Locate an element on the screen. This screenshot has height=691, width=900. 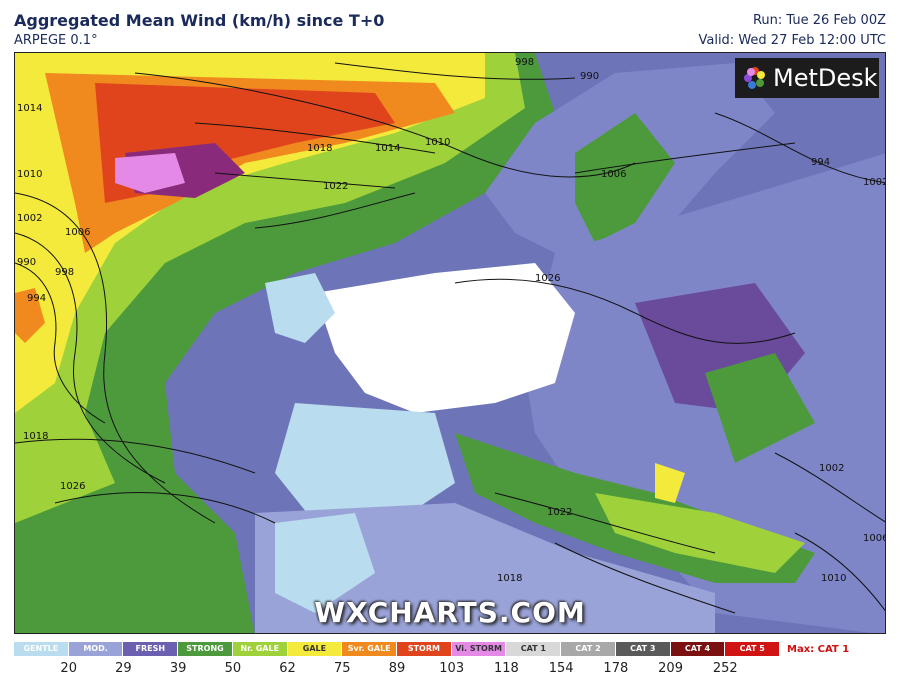
legend-tick-label: 39 is located at coordinates (178, 668).